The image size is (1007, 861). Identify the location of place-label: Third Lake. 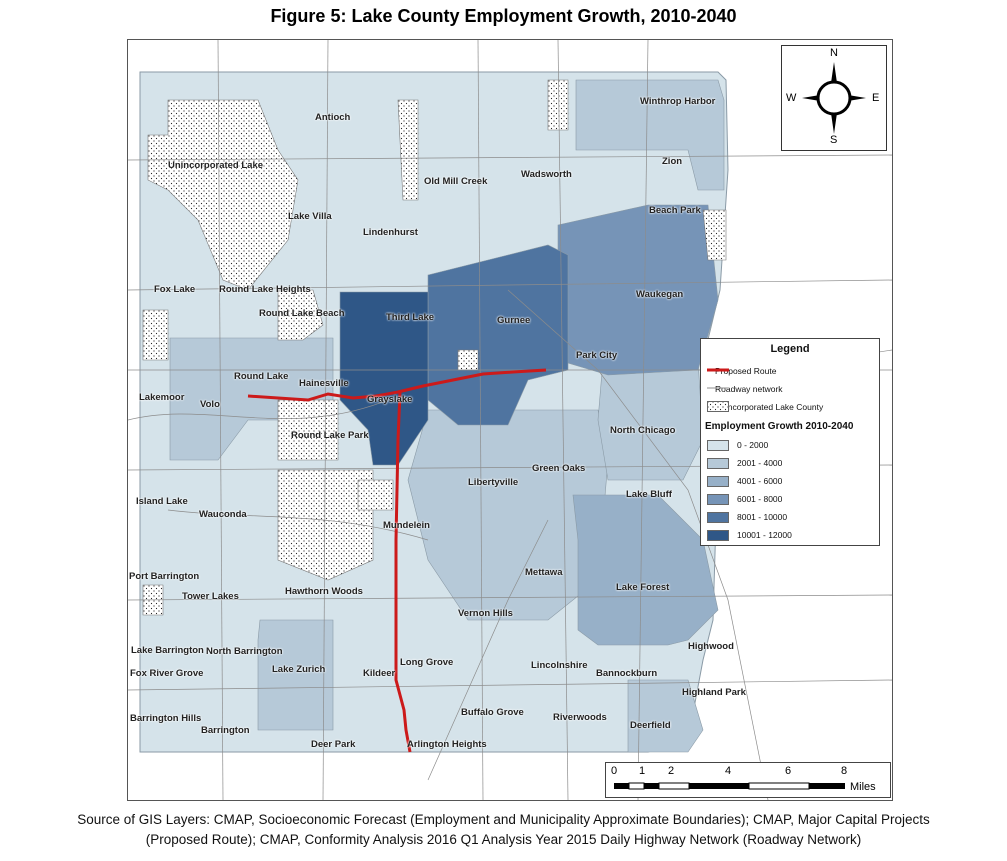
(410, 317).